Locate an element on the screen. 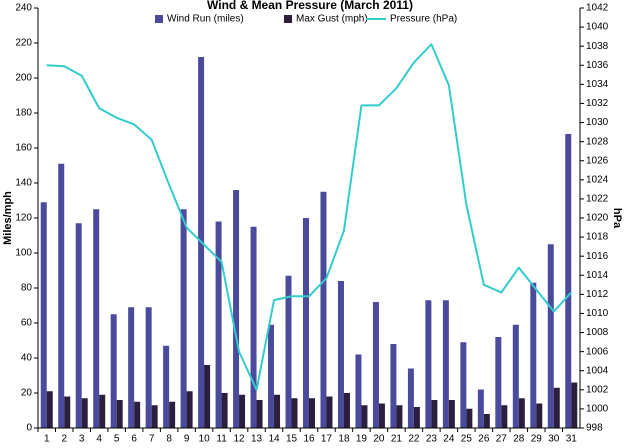  y2-tick-label: 1022 is located at coordinates (597, 199).